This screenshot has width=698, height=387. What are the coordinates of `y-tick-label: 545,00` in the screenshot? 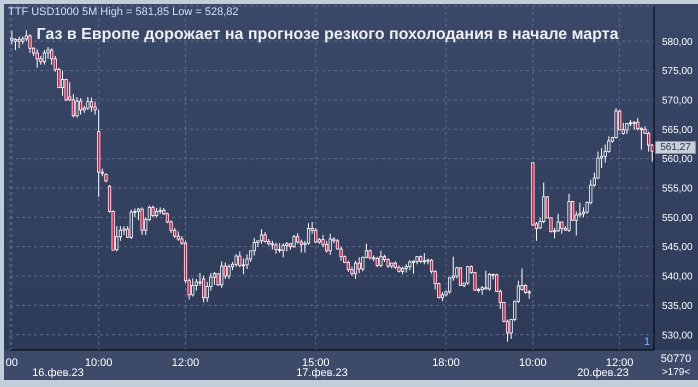 It's located at (678, 248).